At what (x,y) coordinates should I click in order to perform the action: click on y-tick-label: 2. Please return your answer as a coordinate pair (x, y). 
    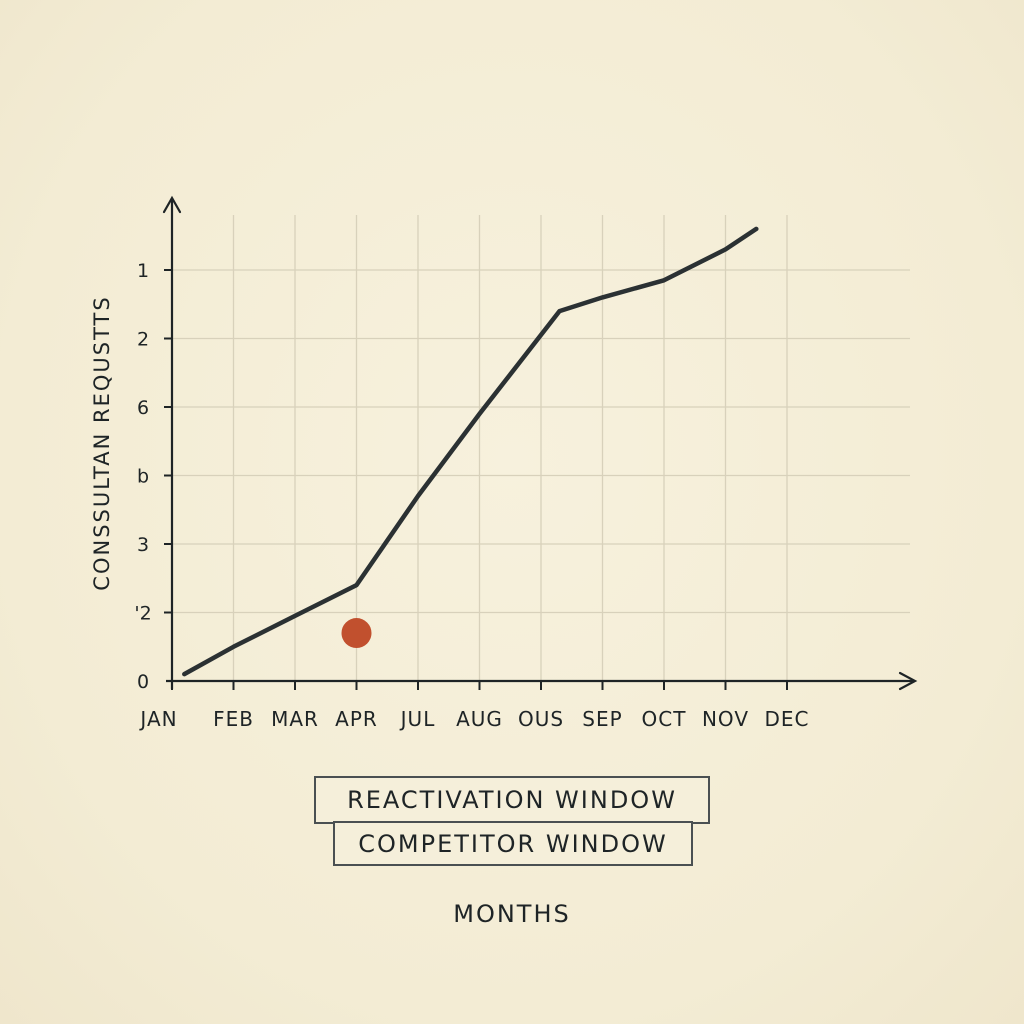
    Looking at the image, I should click on (143, 340).